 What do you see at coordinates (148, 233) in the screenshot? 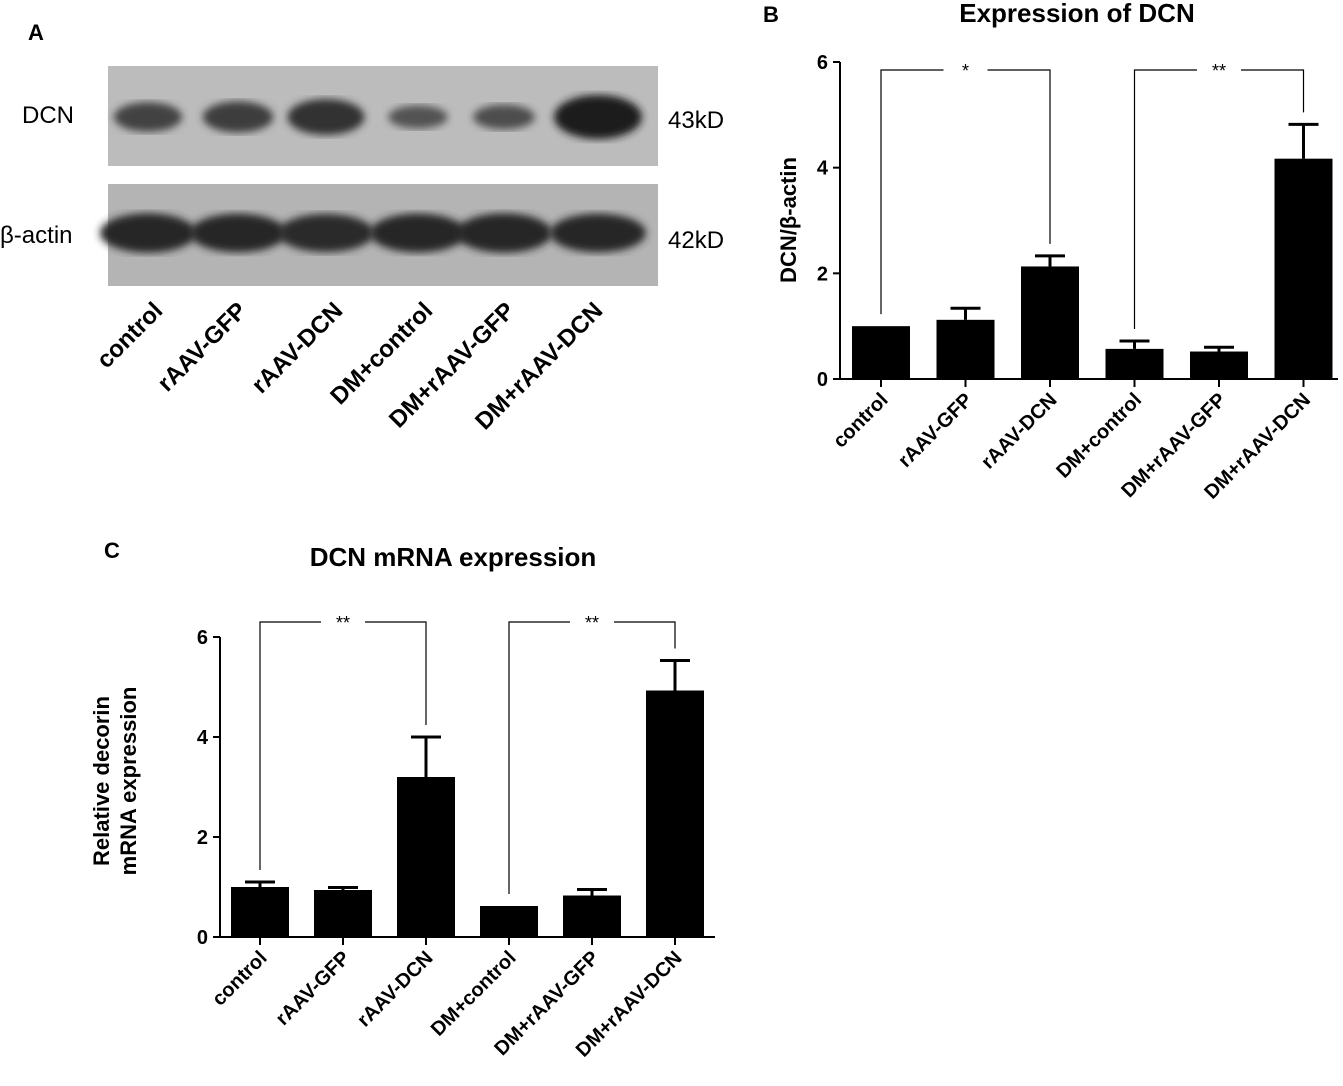
I see `actin-band-control` at bounding box center [148, 233].